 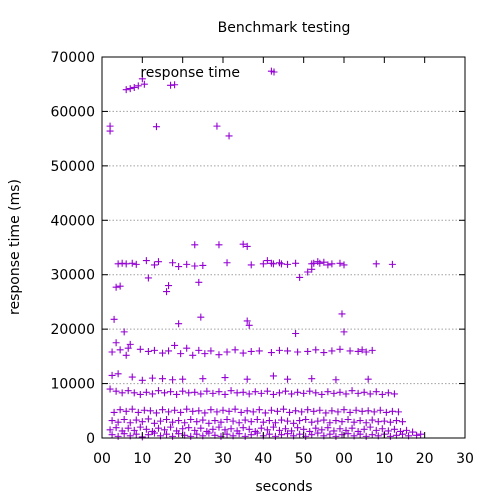 I want to click on y-tick-label: 10000, so click(x=72, y=385).